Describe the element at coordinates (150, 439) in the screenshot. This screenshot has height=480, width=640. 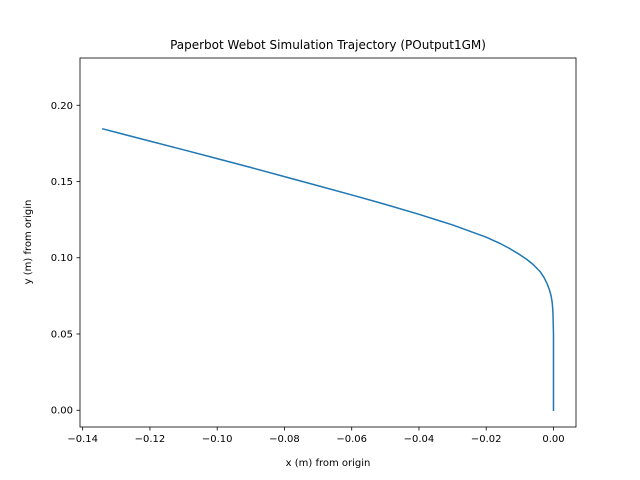
I see `x-tick-label: −0.12` at that location.